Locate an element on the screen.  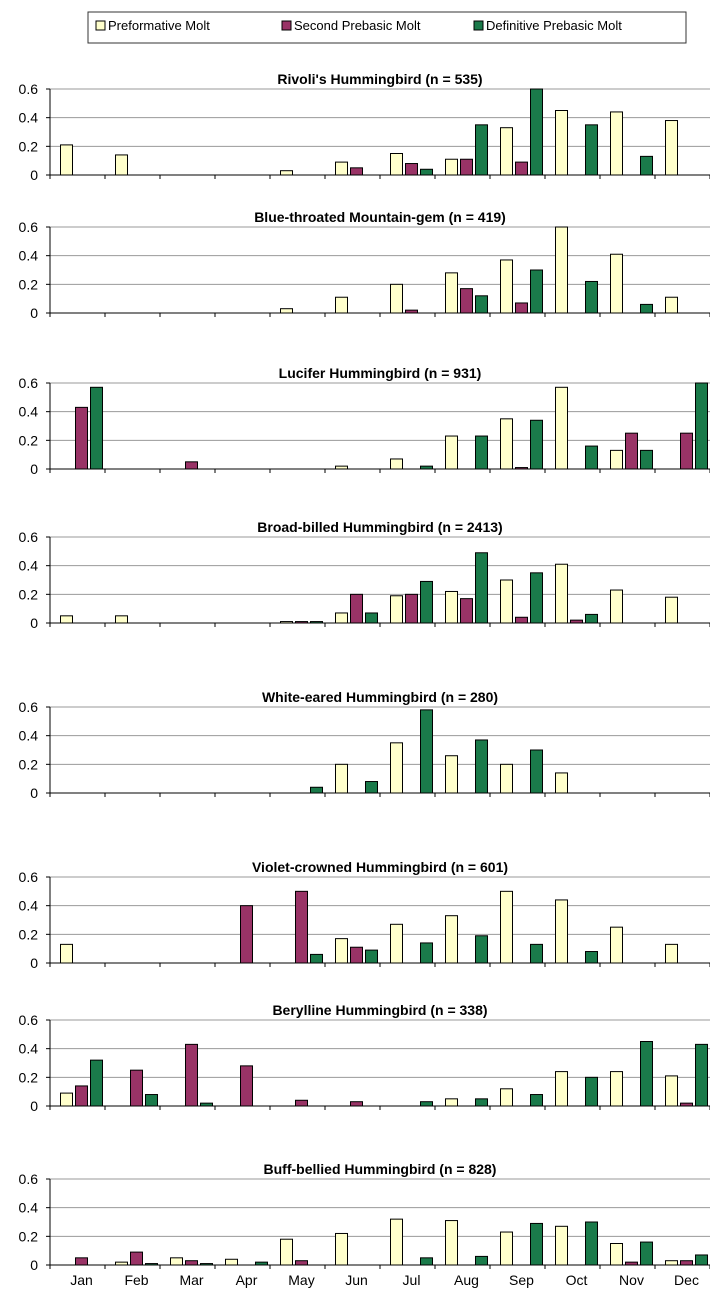
x-tick-label: Aug is located at coordinates (466, 1280).